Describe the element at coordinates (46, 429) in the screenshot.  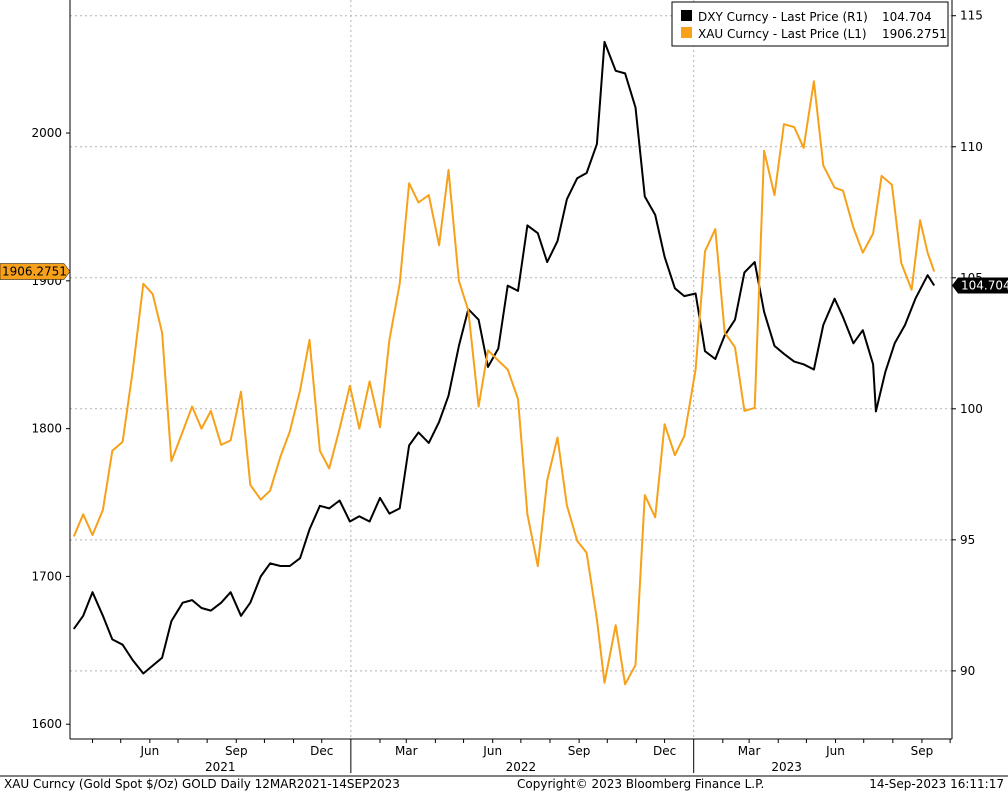
I see `left-tick-label: 1800` at that location.